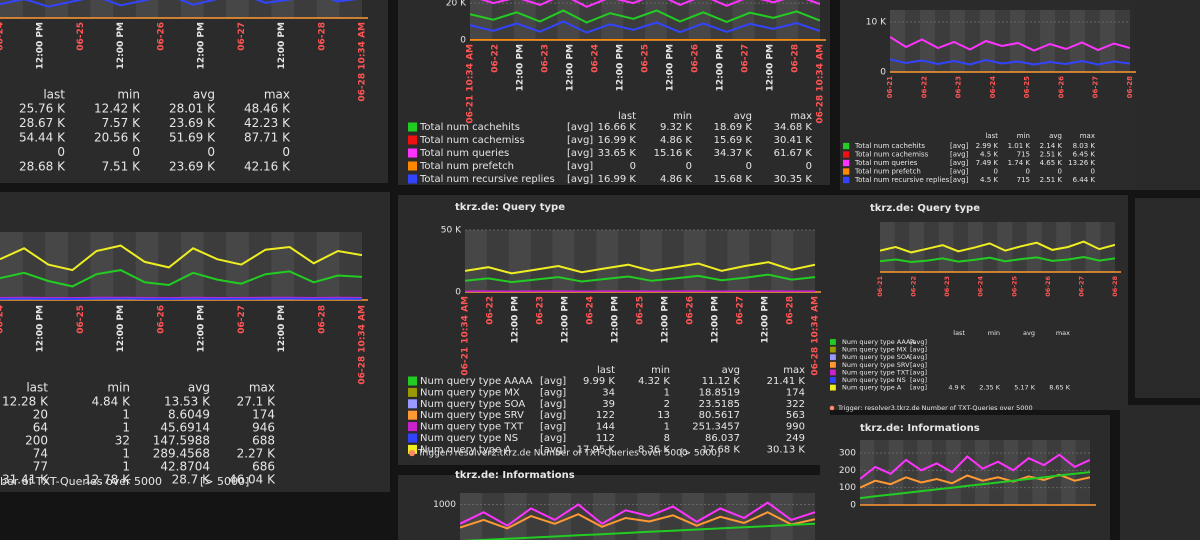  What do you see at coordinates (192, 480) in the screenshot?
I see `legend-stat: 28.7 K` at bounding box center [192, 480].